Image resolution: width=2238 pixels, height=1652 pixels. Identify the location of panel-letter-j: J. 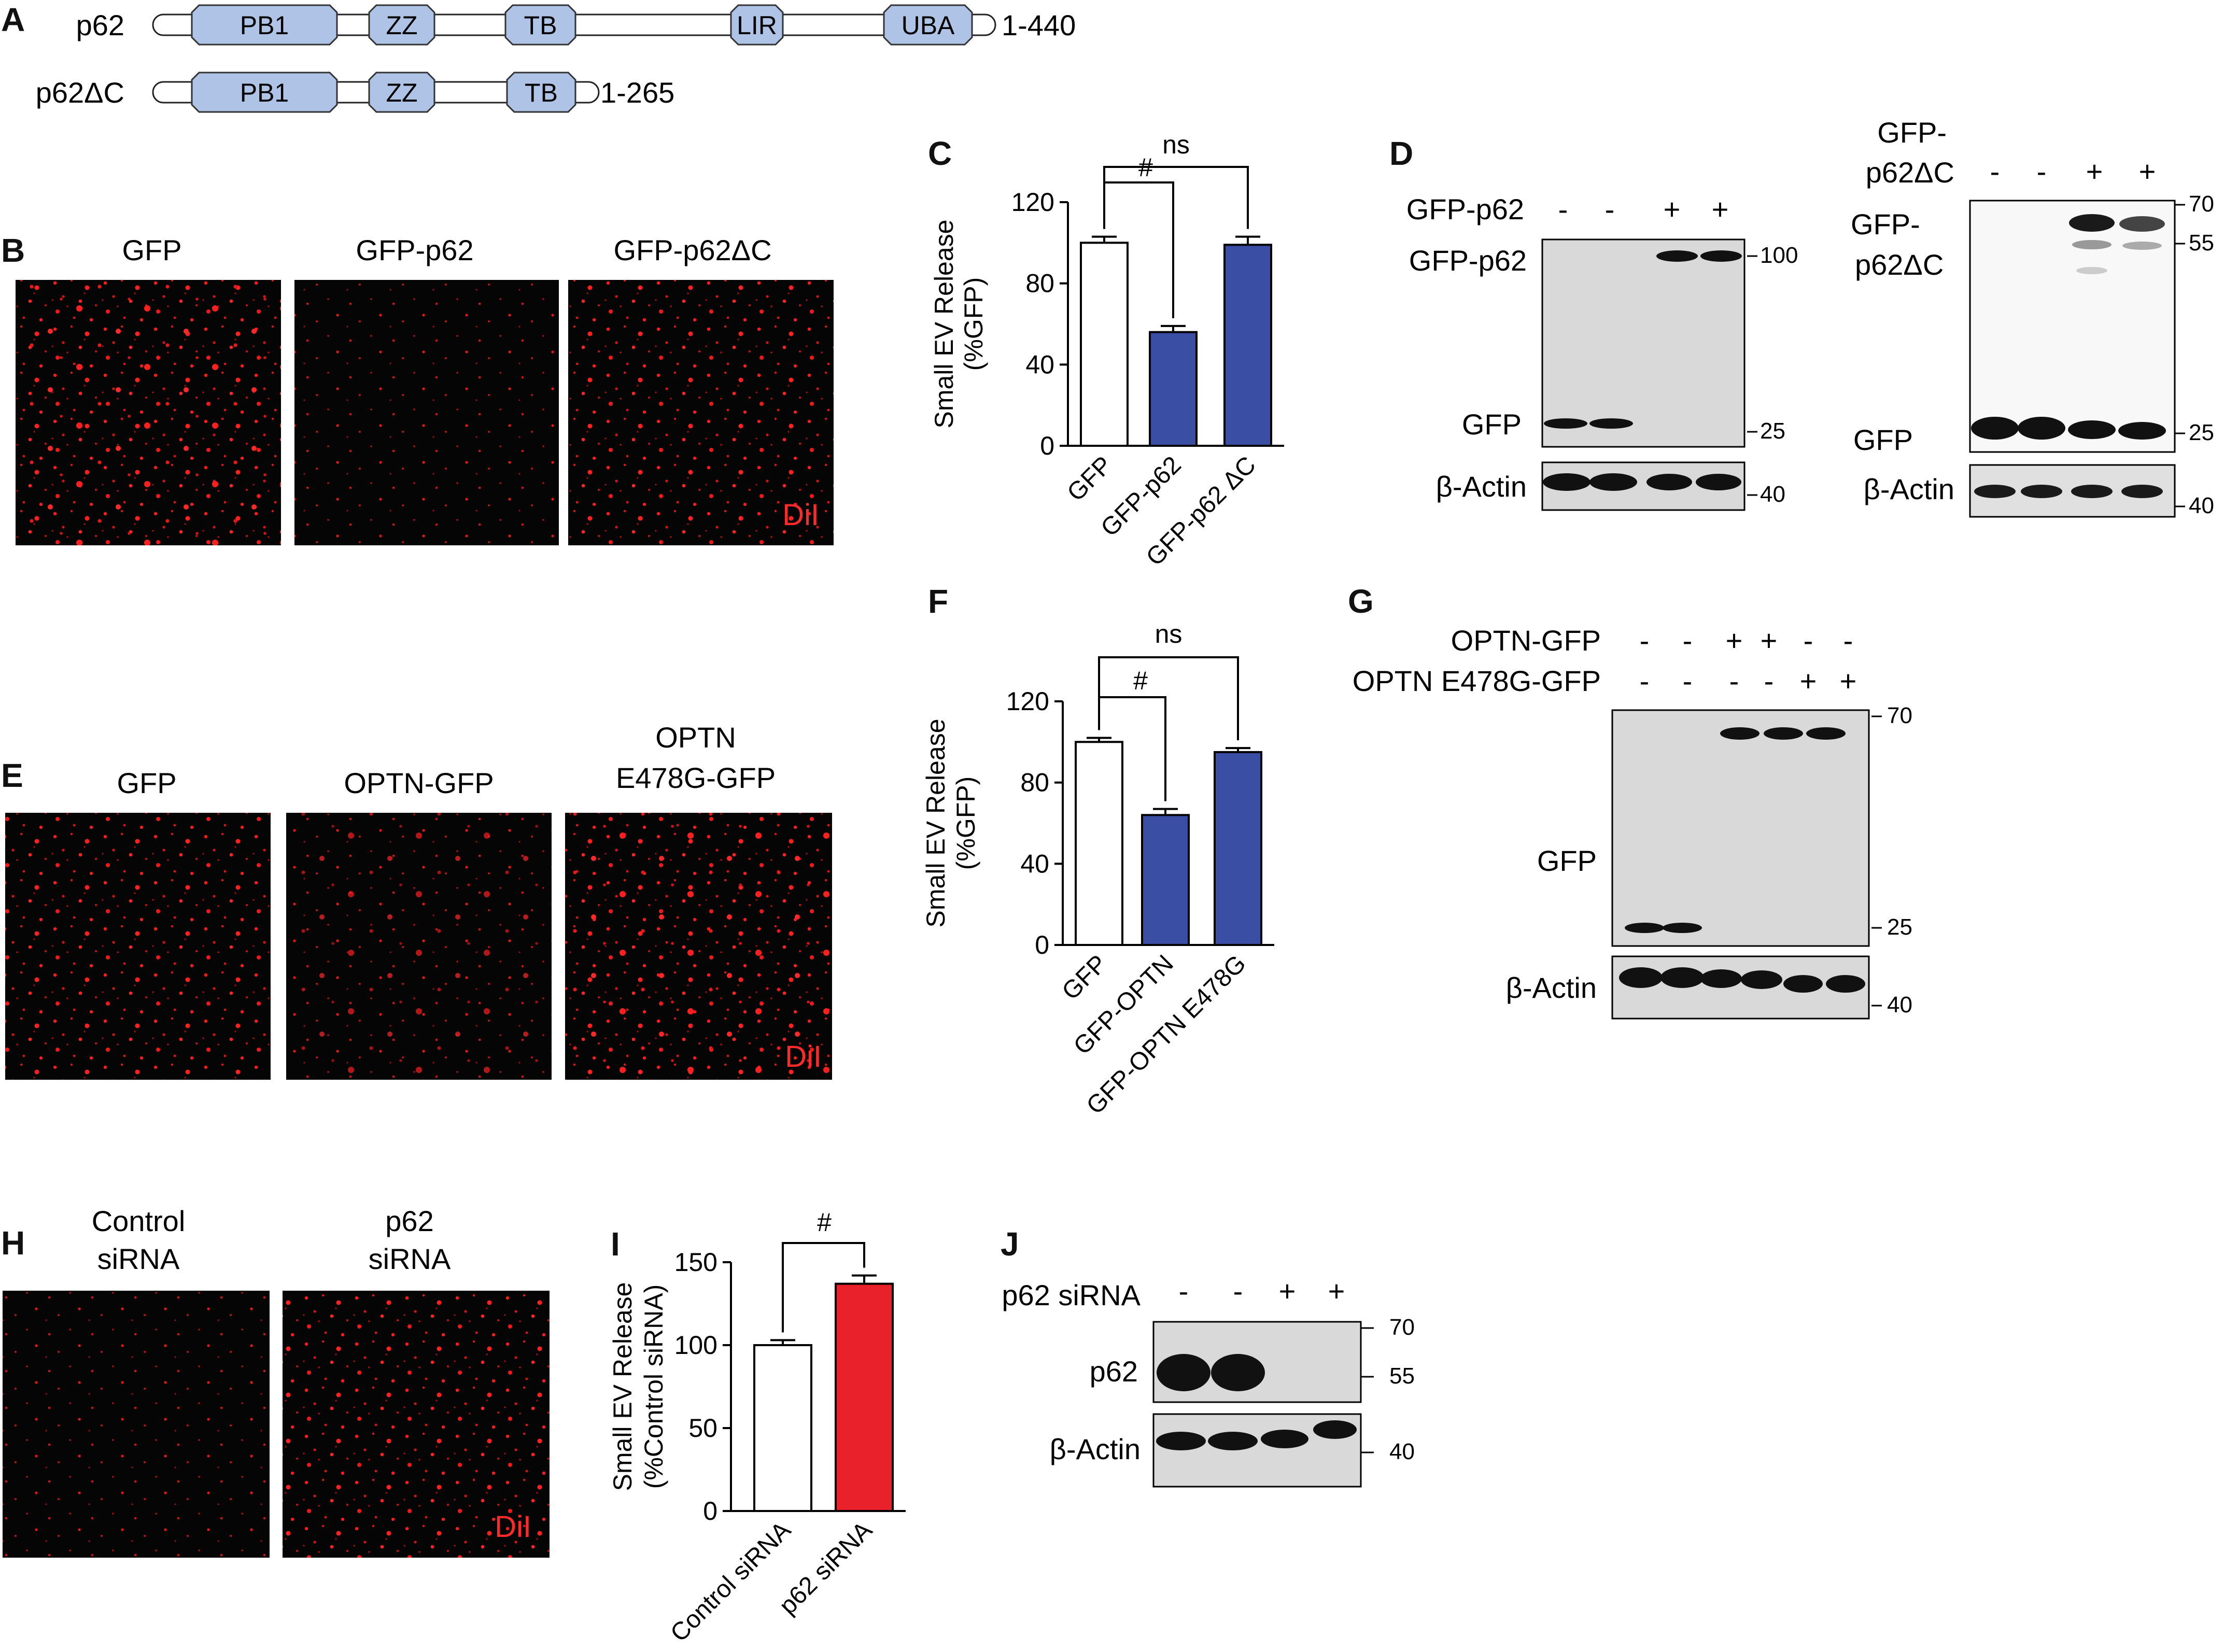
(1010, 1244).